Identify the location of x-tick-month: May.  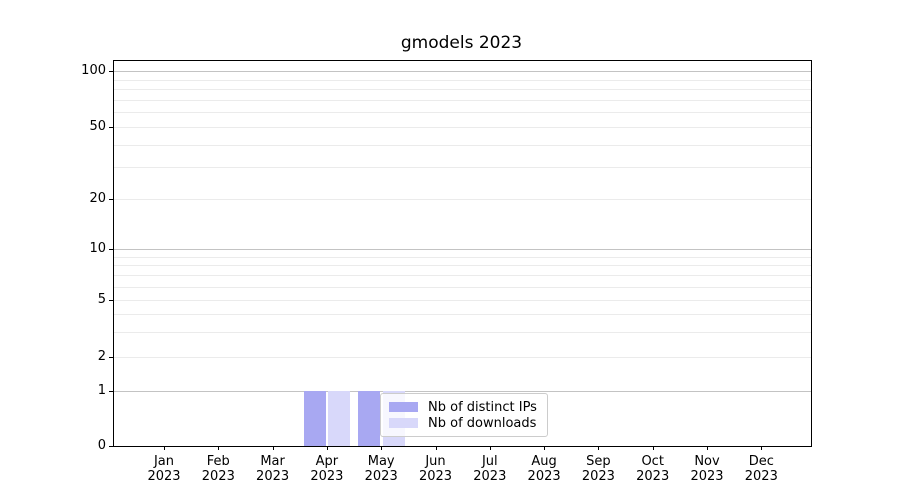
(381, 461).